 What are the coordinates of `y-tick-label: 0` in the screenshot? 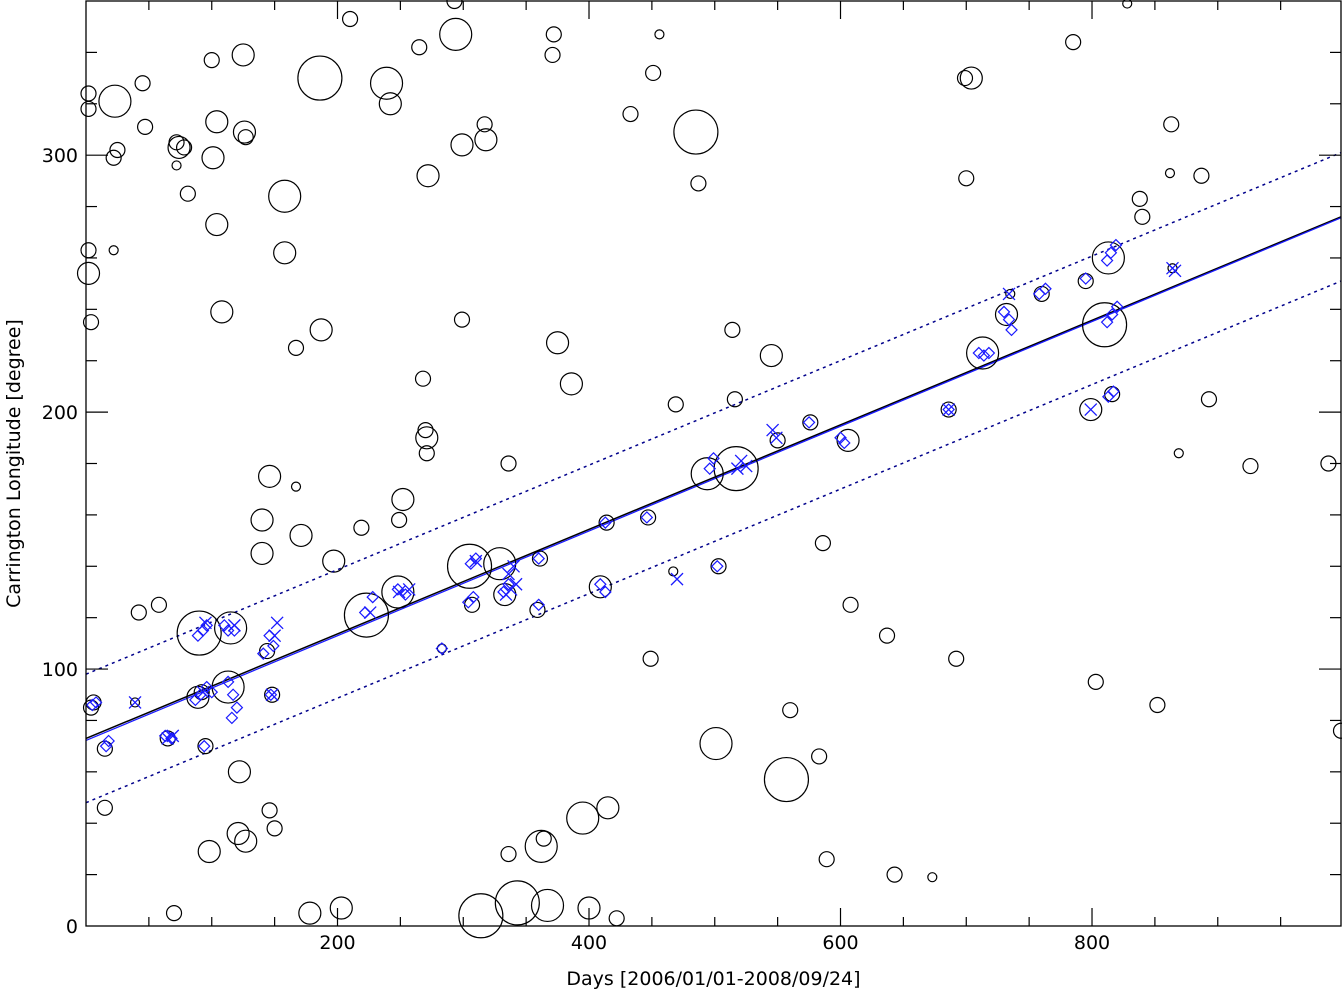 It's located at (72, 927).